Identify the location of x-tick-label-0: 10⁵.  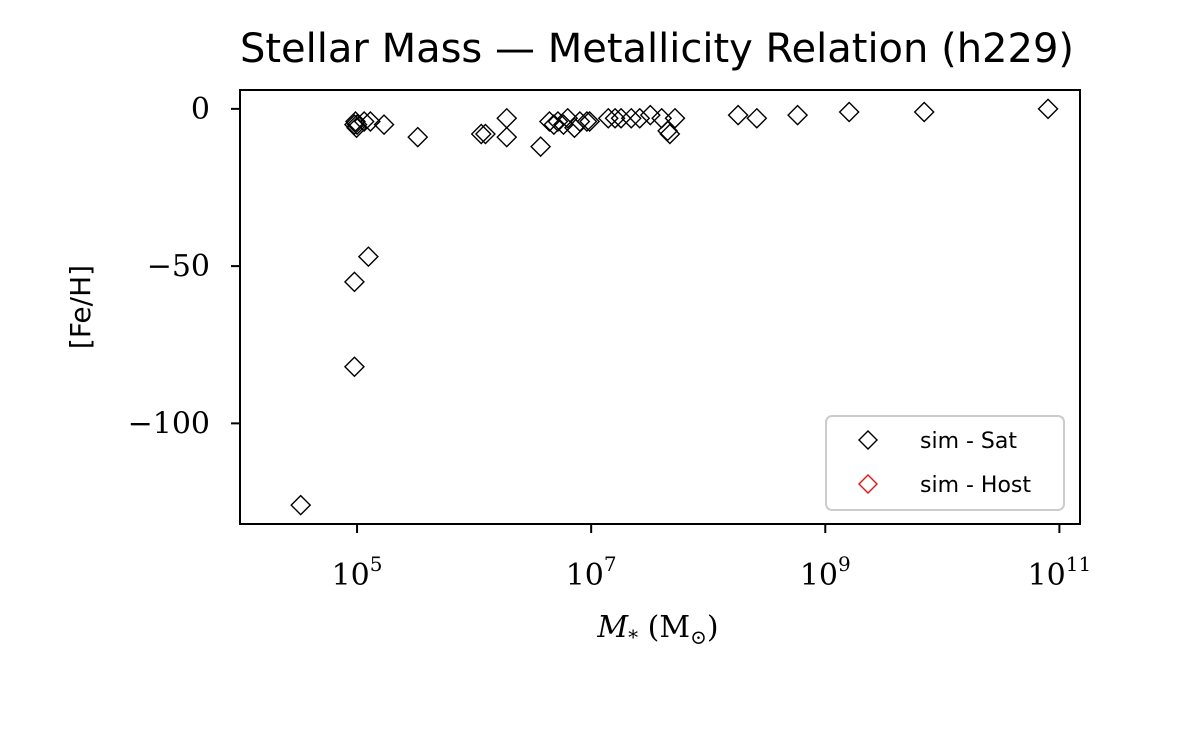
(357, 572).